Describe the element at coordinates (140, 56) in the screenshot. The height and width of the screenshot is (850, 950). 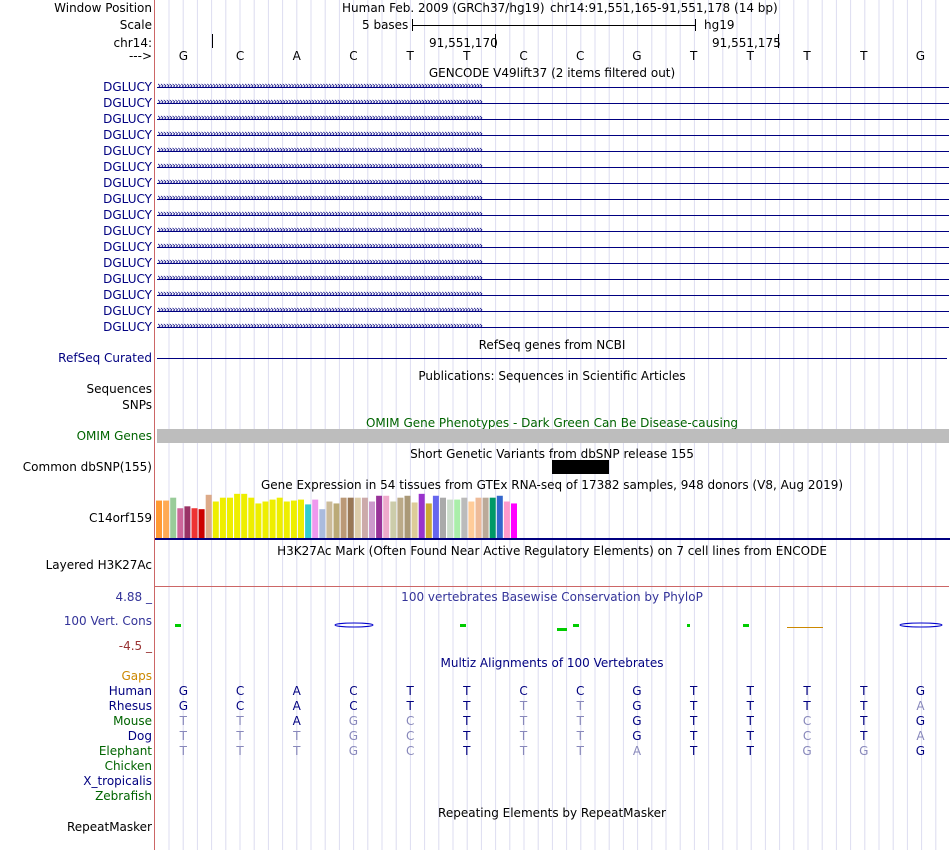
I see `strand-arrow-label: --->` at that location.